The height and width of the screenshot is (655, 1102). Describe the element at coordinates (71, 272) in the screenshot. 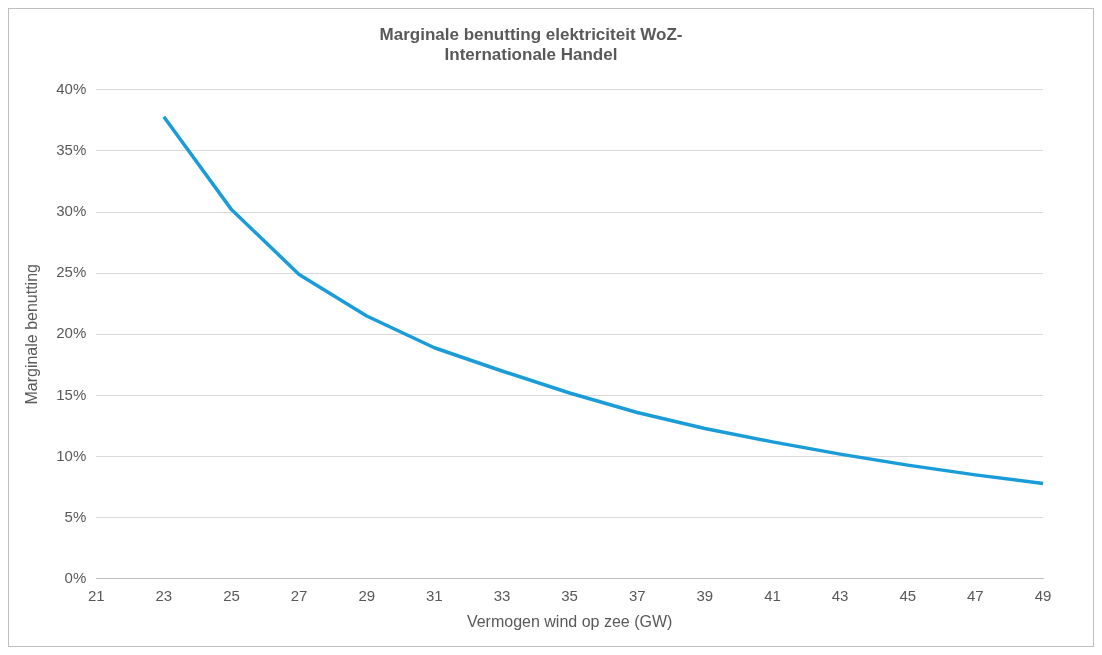

I see `y-tick-label: 25%` at that location.